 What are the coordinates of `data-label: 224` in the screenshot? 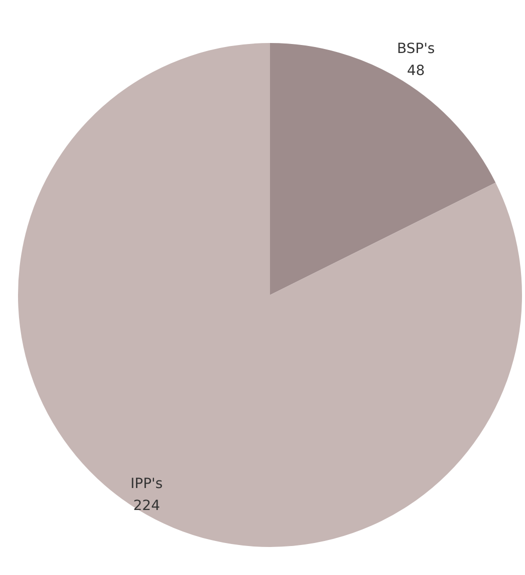 It's located at (146, 506).